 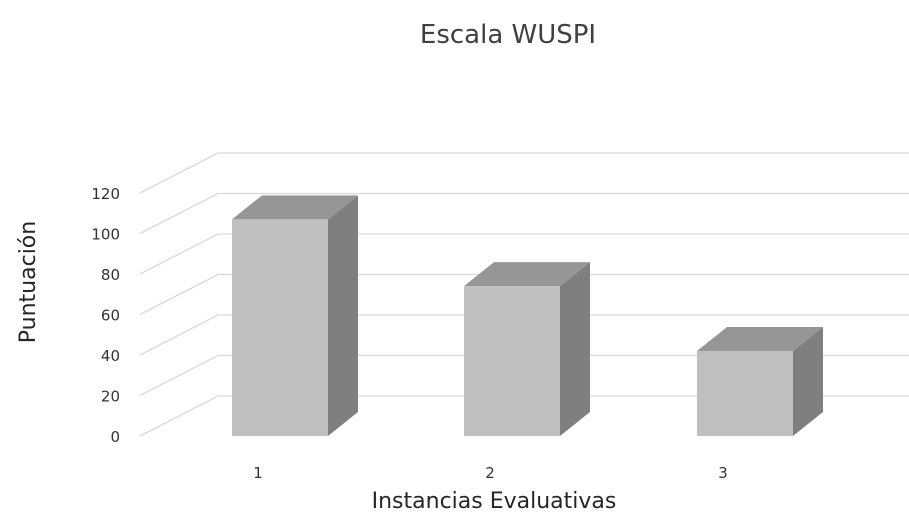 I want to click on x-tick-label: 1, so click(x=258, y=473).